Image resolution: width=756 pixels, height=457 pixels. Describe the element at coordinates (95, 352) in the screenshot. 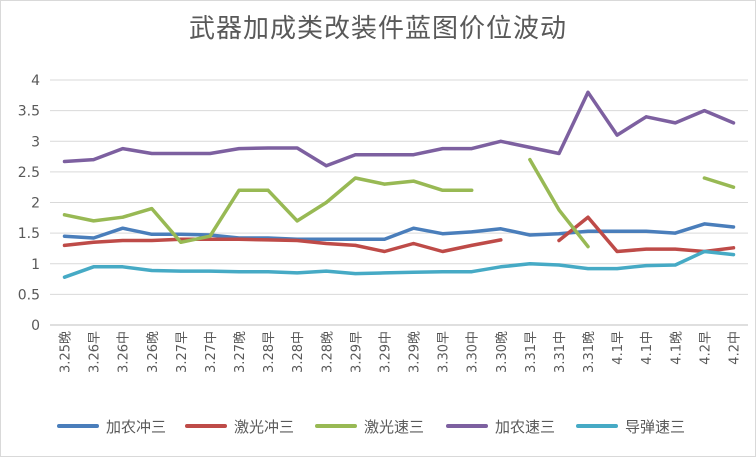

I see `x-tick-label: 3.26早` at that location.